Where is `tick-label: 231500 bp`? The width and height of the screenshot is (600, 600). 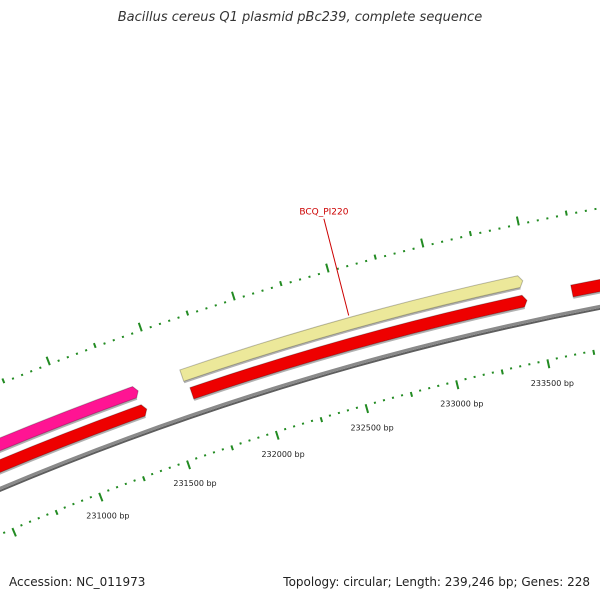
tick-label: 231500 bp is located at coordinates (194, 483).